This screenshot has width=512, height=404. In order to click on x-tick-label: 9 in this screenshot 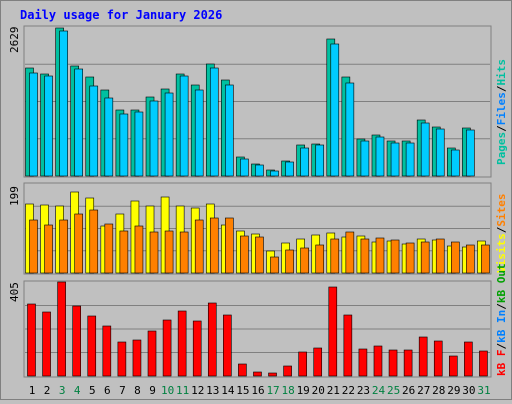, I will do `click(152, 390)`.